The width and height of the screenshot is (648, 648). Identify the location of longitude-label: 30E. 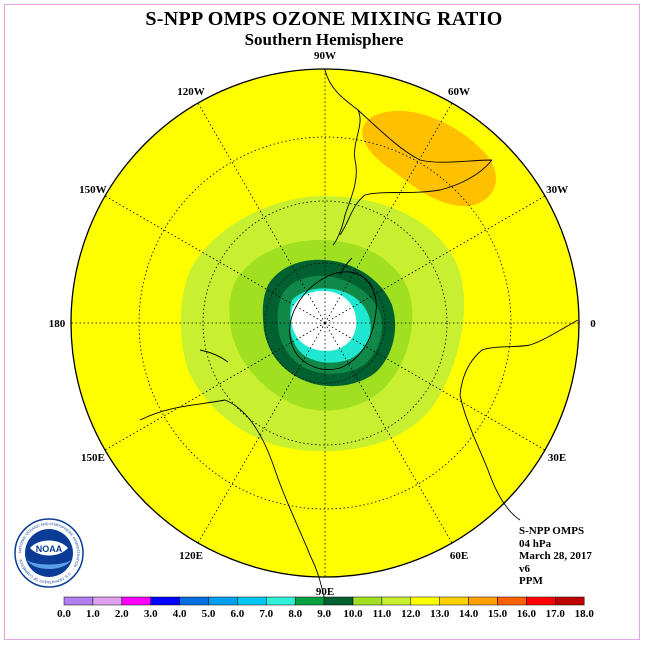
(557, 458).